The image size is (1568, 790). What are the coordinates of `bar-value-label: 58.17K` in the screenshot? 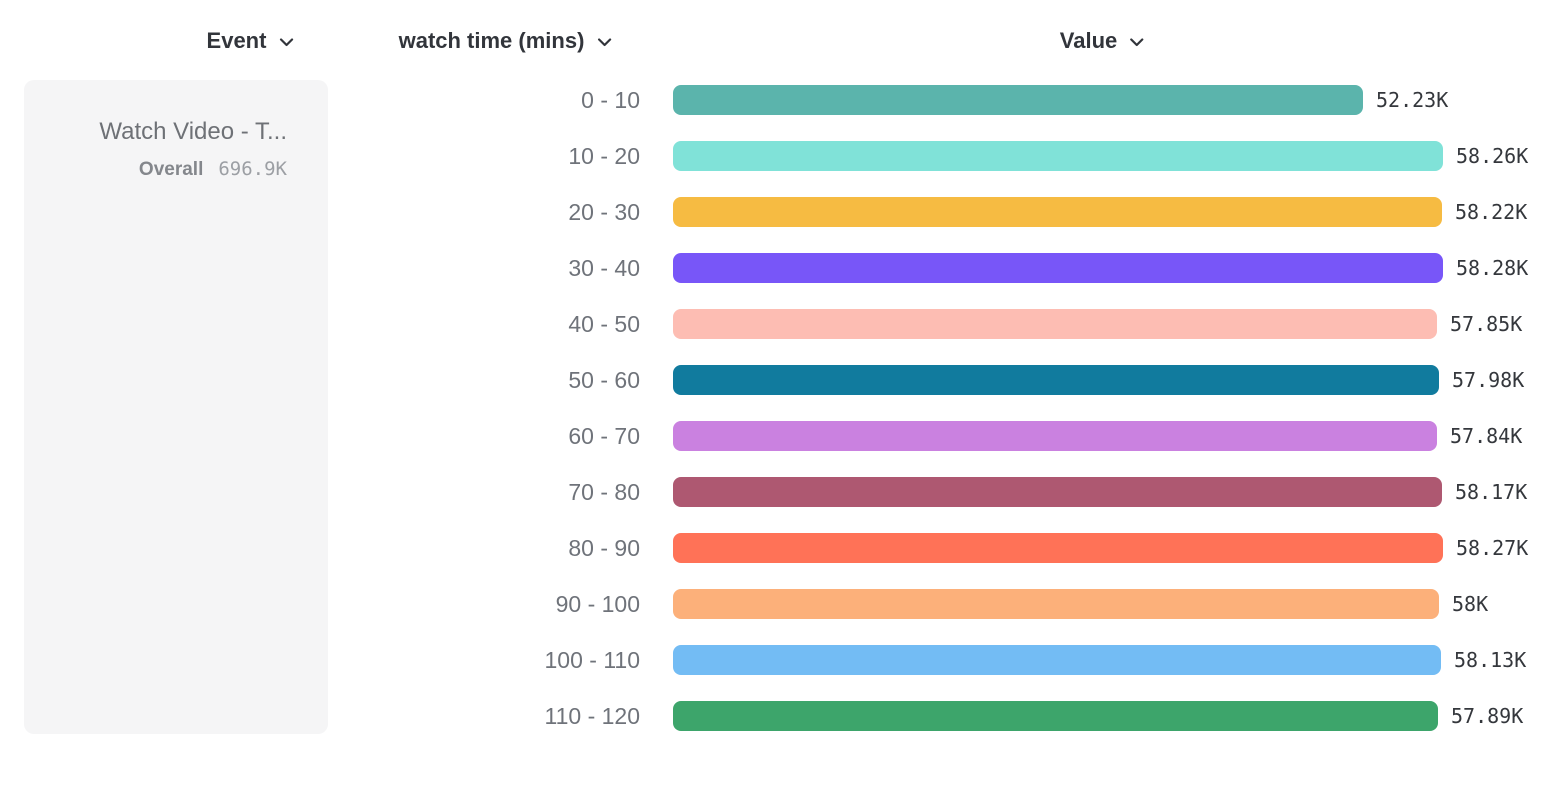 It's located at (1491, 492).